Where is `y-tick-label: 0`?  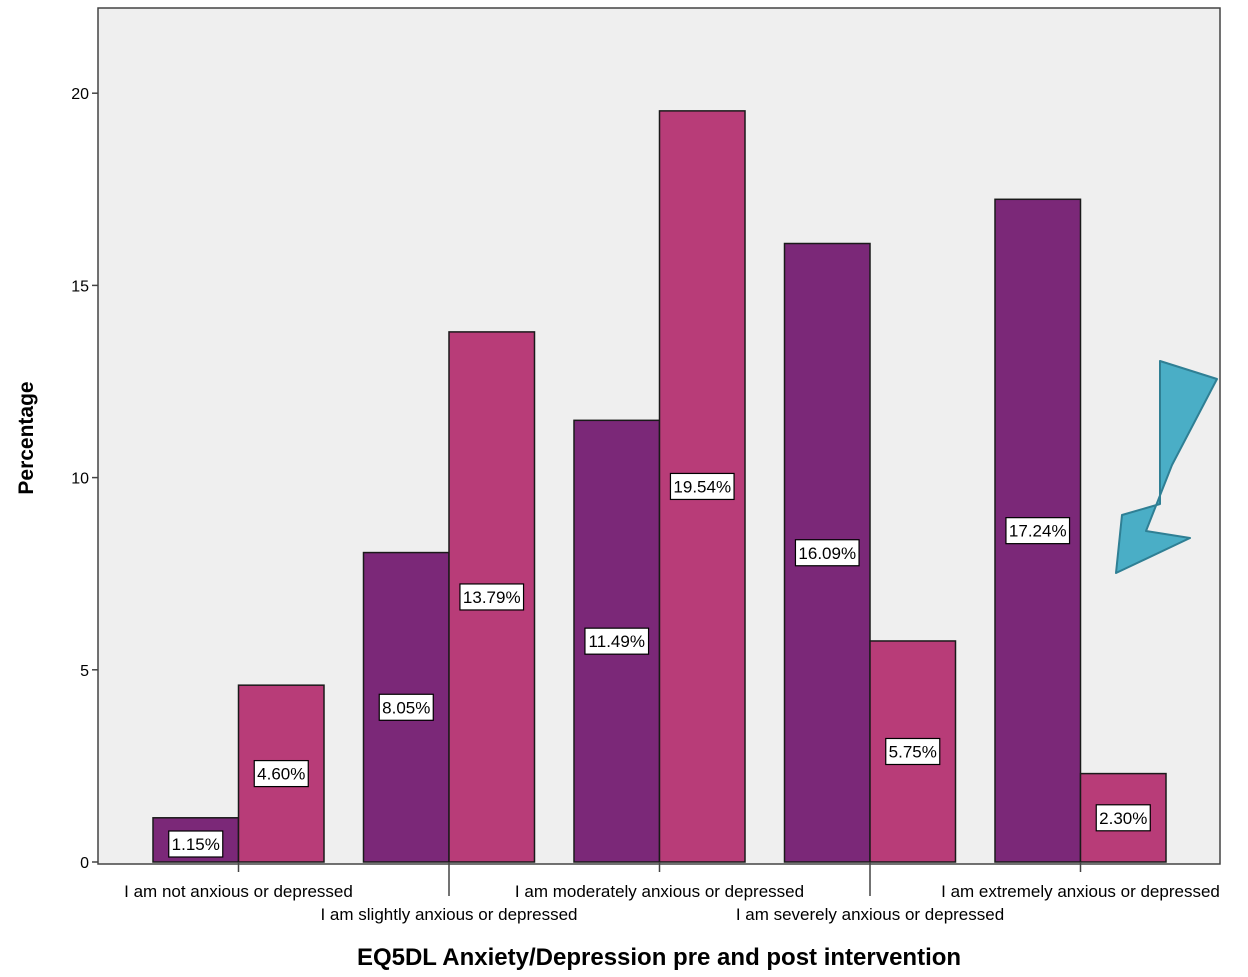 y-tick-label: 0 is located at coordinates (84, 863).